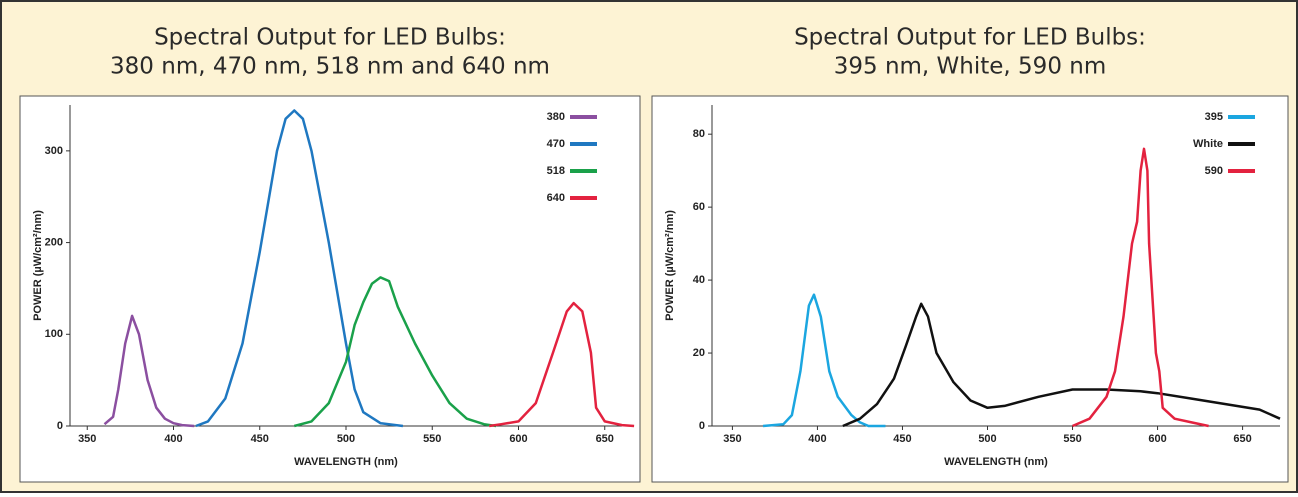 The height and width of the screenshot is (497, 1298). What do you see at coordinates (1214, 117) in the screenshot?
I see `legend-label: 395` at bounding box center [1214, 117].